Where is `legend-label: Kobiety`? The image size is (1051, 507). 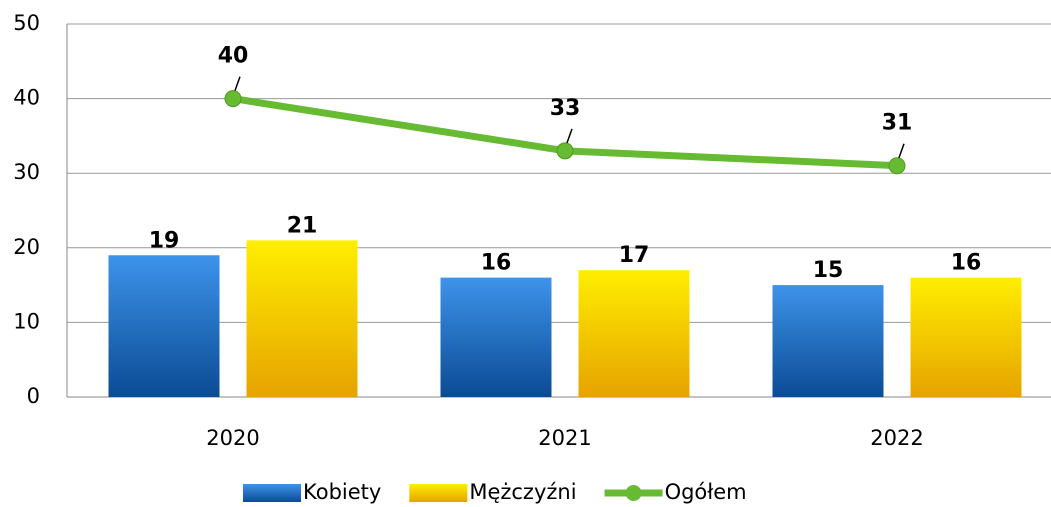 legend-label: Kobiety is located at coordinates (342, 492).